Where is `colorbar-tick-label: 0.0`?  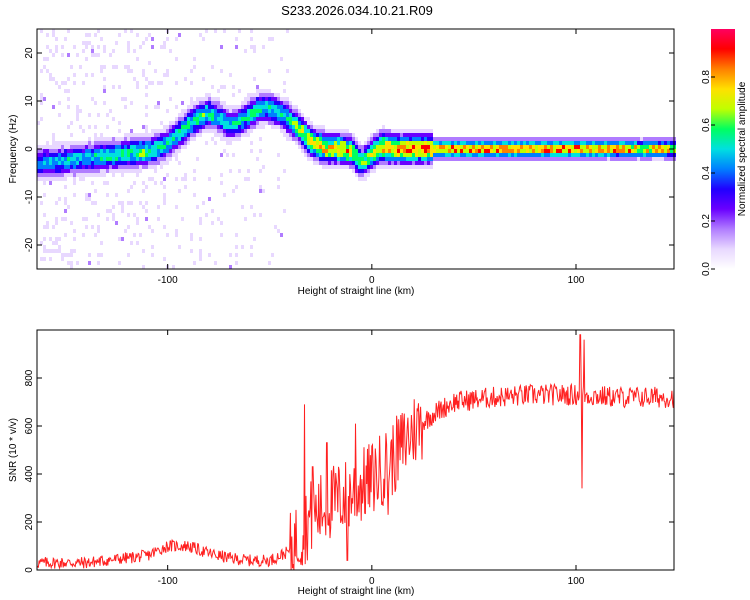 colorbar-tick-label: 0.0 is located at coordinates (706, 269).